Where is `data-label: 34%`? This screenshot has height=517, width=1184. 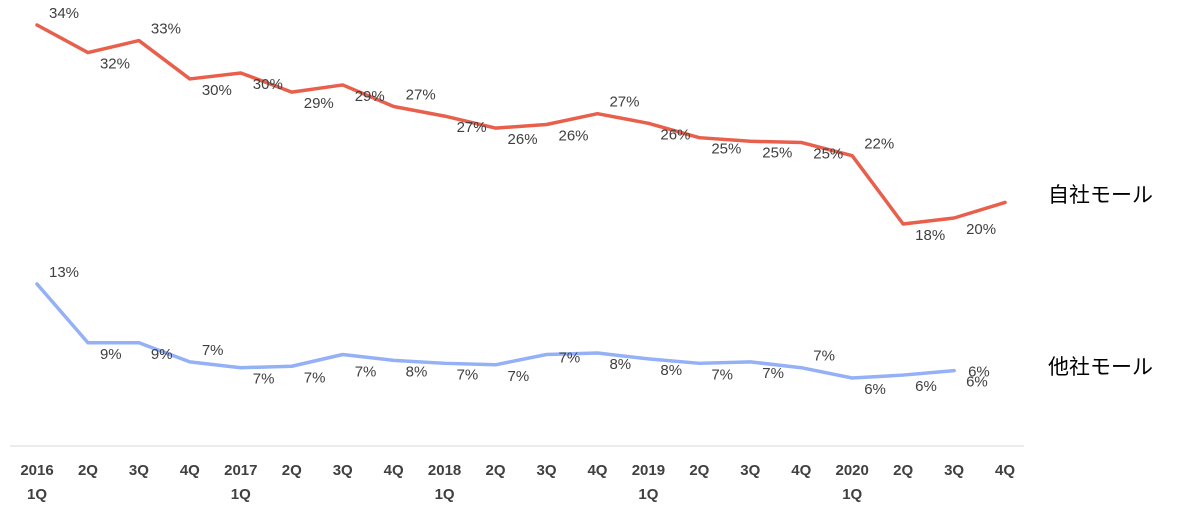 data-label: 34% is located at coordinates (64, 13).